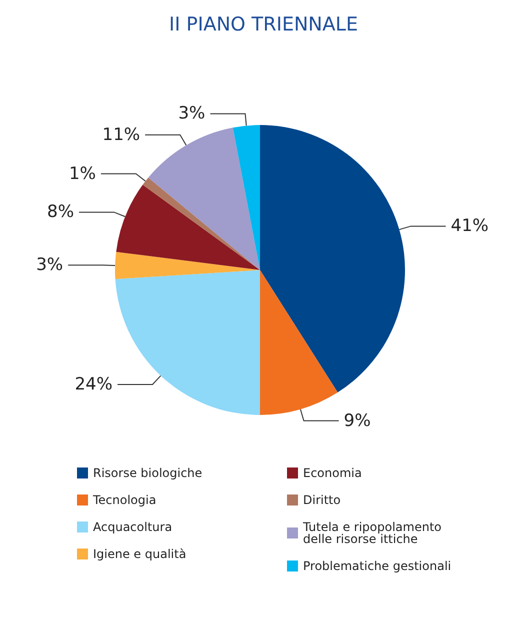 The image size is (527, 638). What do you see at coordinates (263, 25) in the screenshot?
I see `chart-title: II PIANO TRIENNALE` at bounding box center [263, 25].